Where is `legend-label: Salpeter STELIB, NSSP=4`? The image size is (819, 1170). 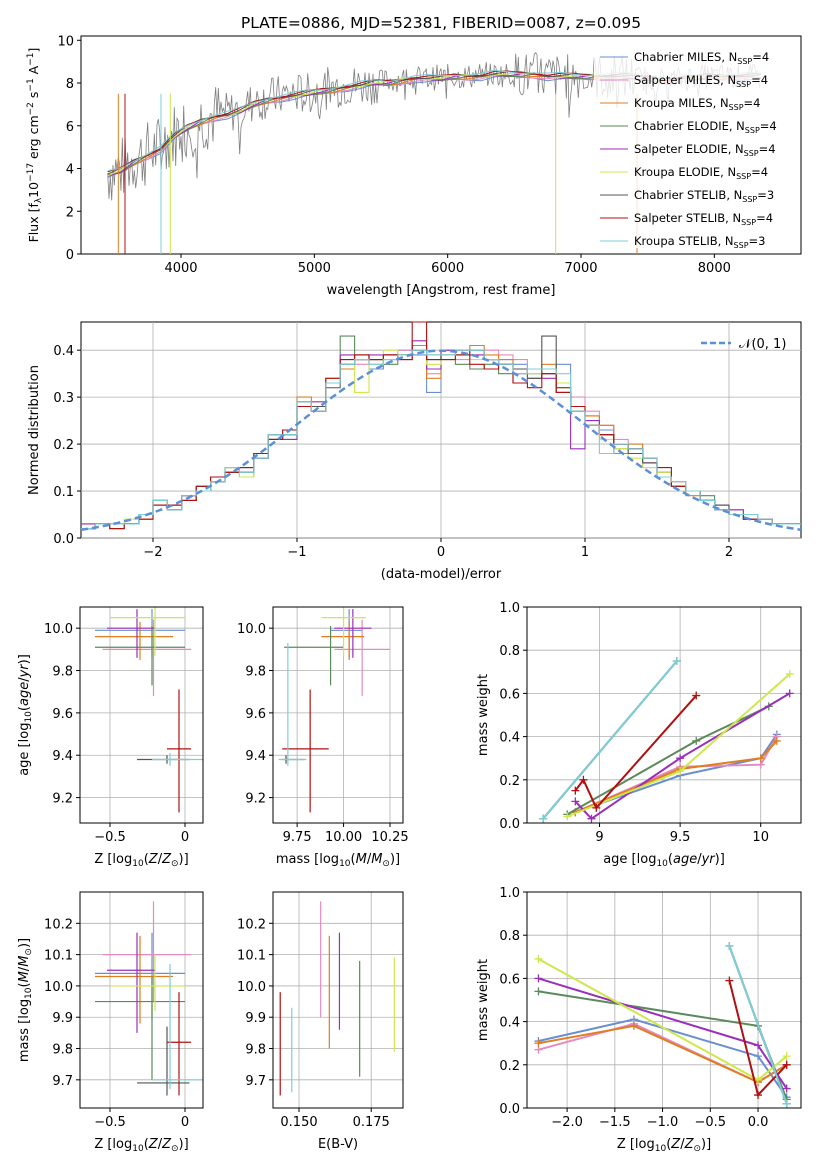 legend-label: Salpeter STELIB, NSSP=4 is located at coordinates (703, 219).